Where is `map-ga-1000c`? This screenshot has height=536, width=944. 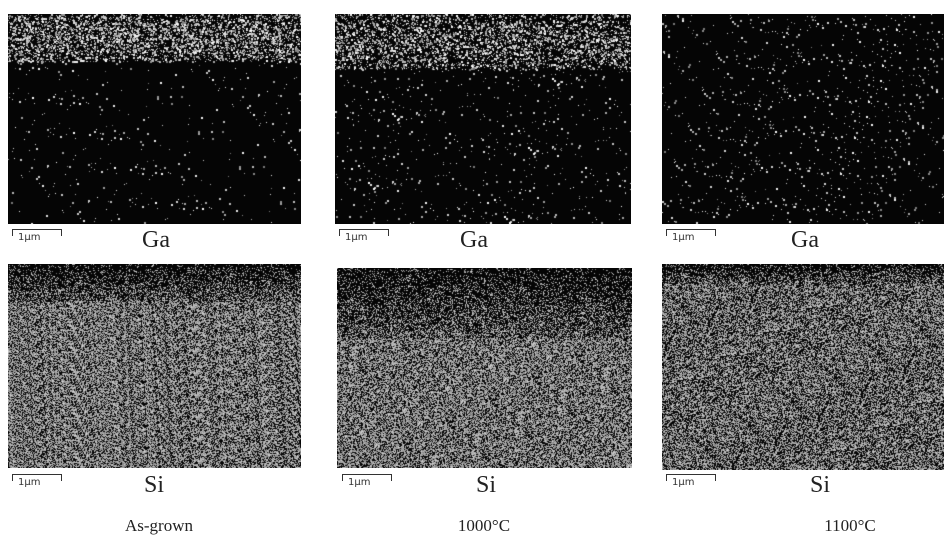 map-ga-1000c is located at coordinates (483, 119).